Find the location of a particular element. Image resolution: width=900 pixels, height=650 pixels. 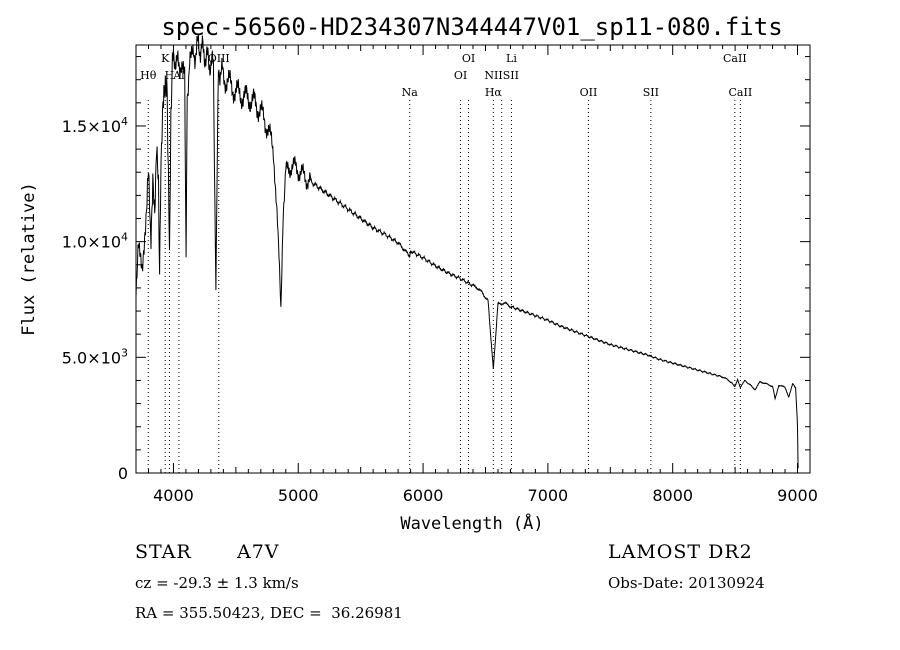

line-annotation-label: Li is located at coordinates (511, 58).